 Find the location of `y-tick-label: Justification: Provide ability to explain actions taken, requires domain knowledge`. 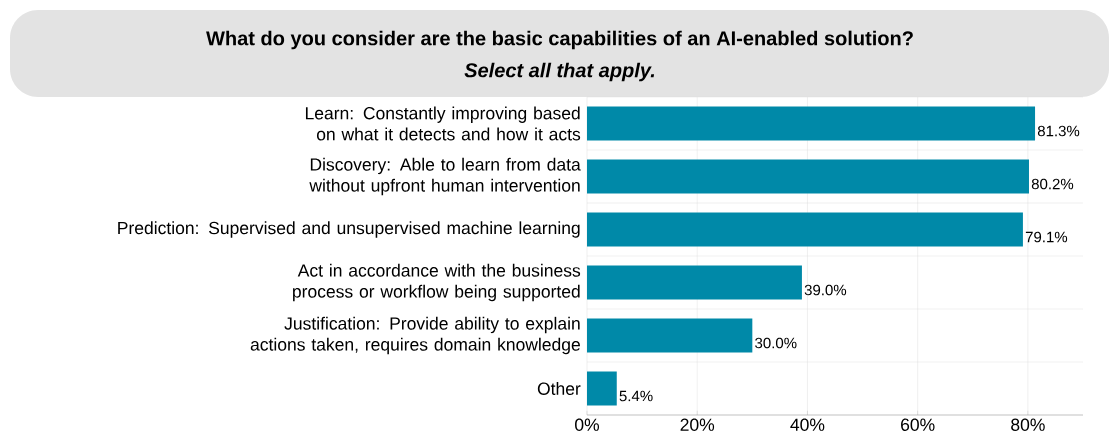

y-tick-label: Justification: Provide ability to explain actions taken, requires domain knowledge is located at coordinates (415, 335).